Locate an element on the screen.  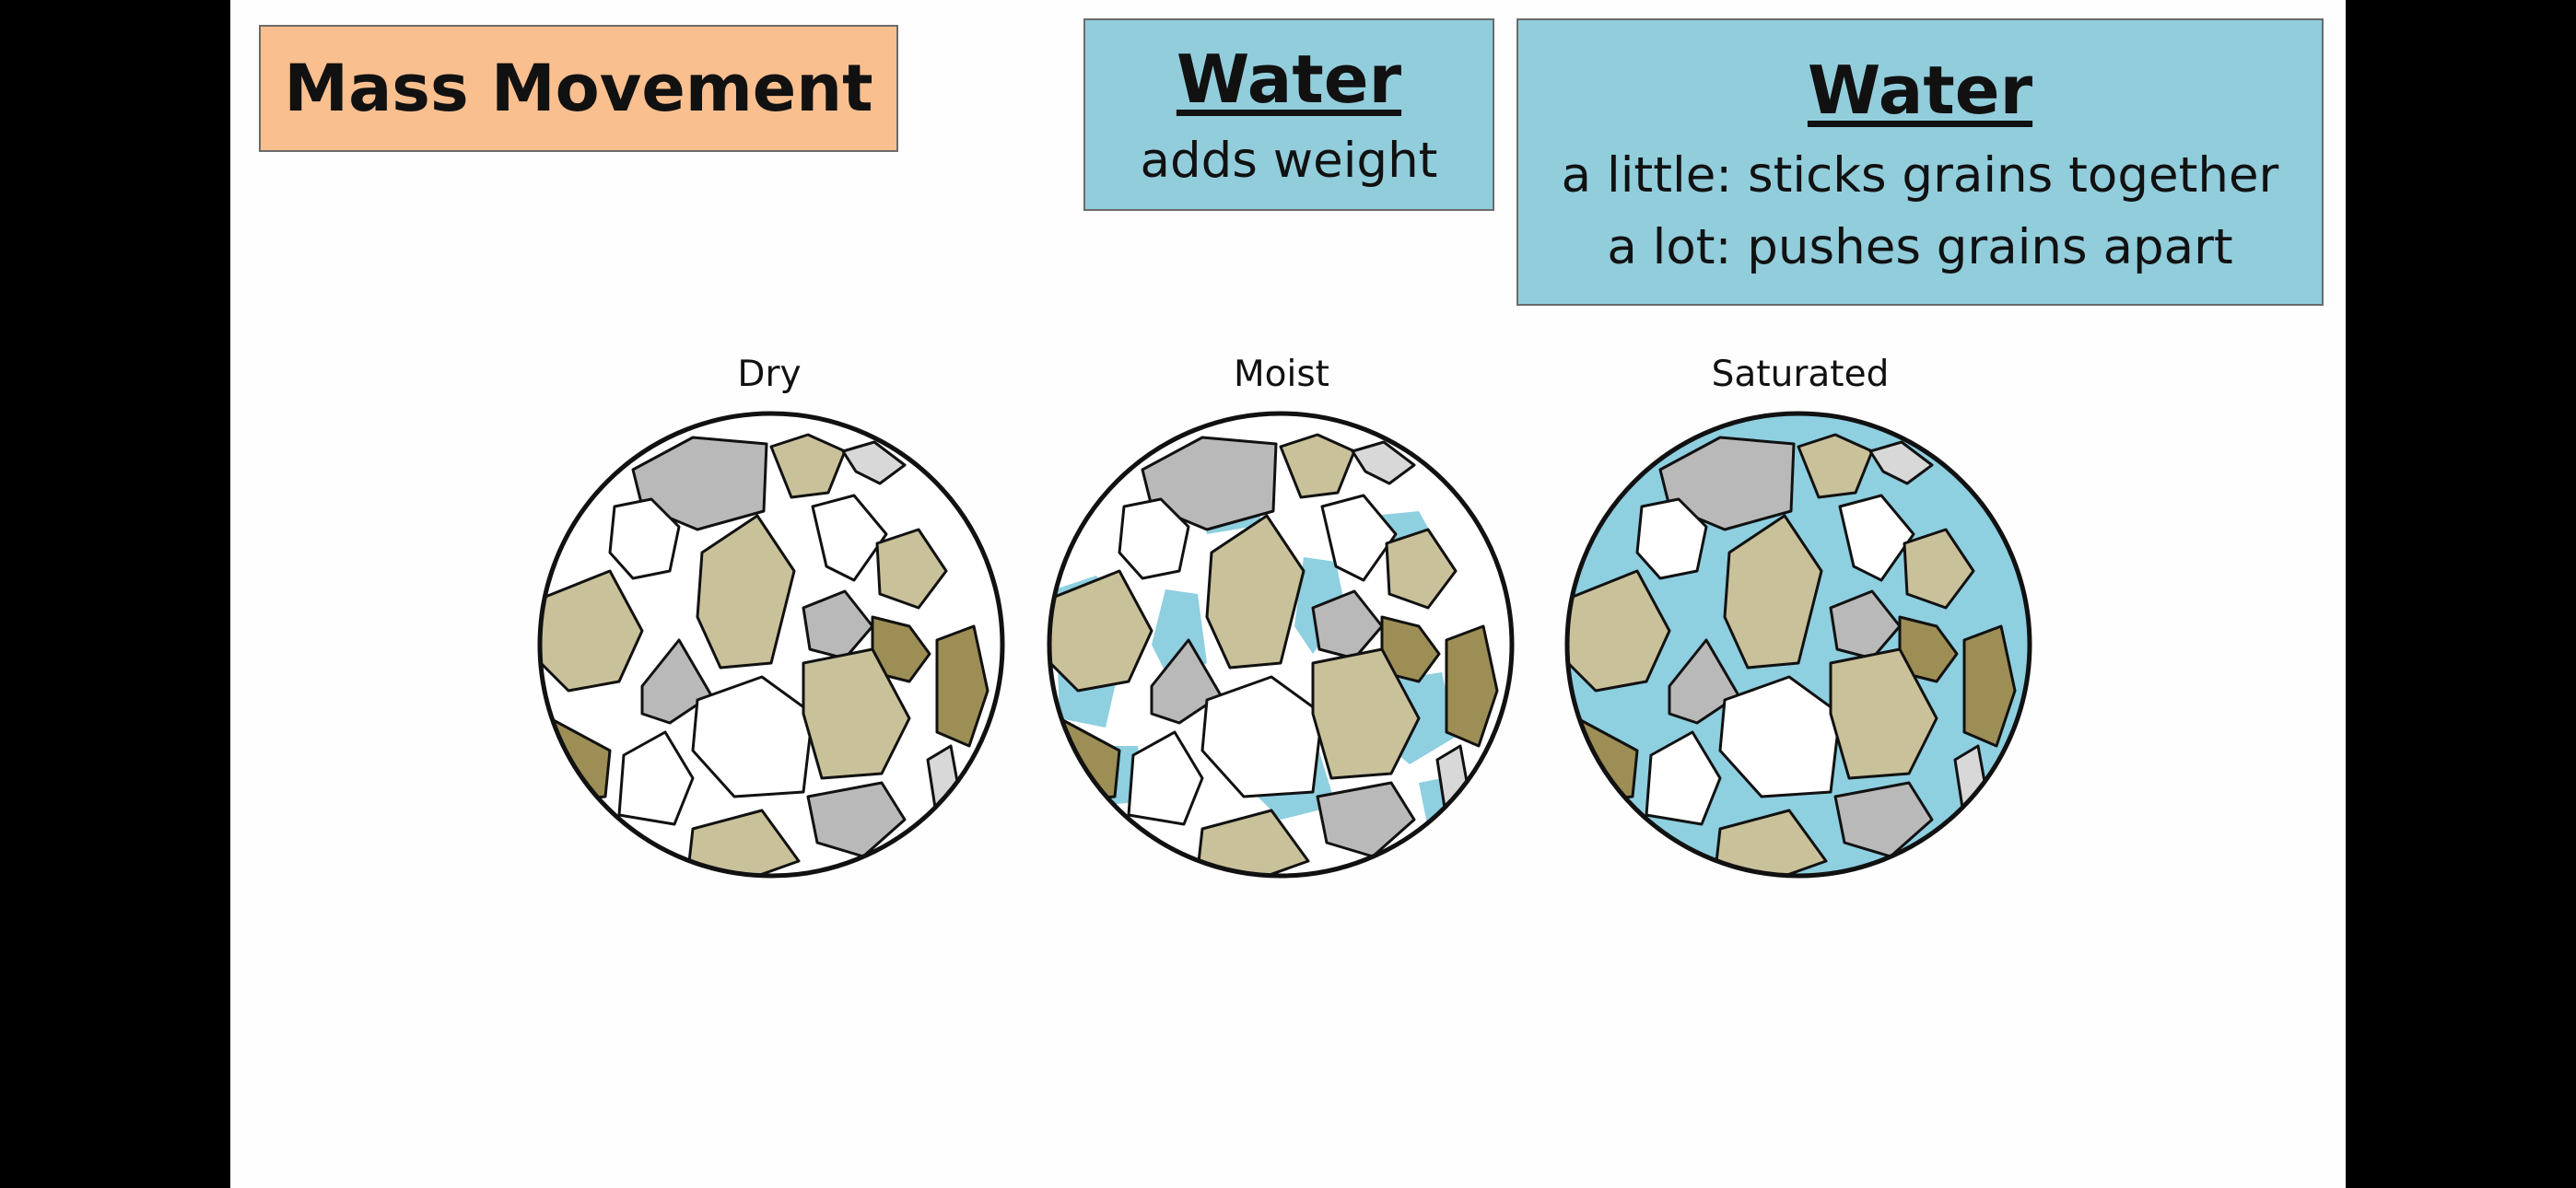
soil-circle-dry is located at coordinates (771, 645).